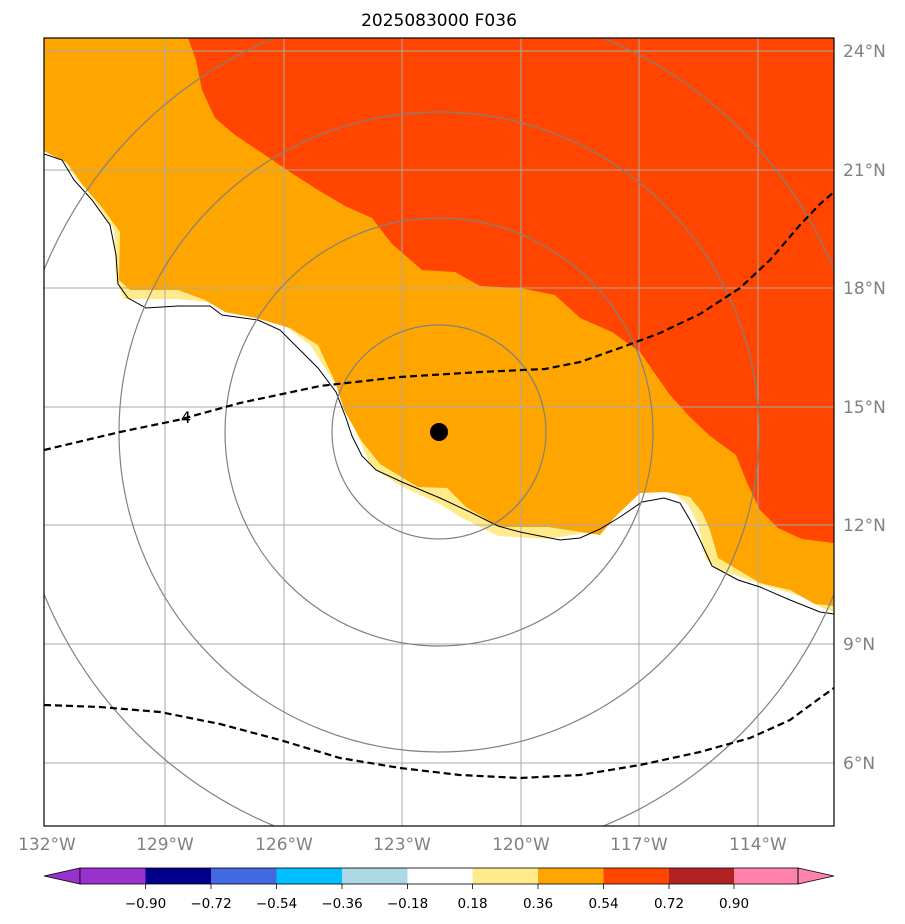  I want to click on lon-label: 120°W, so click(521, 845).